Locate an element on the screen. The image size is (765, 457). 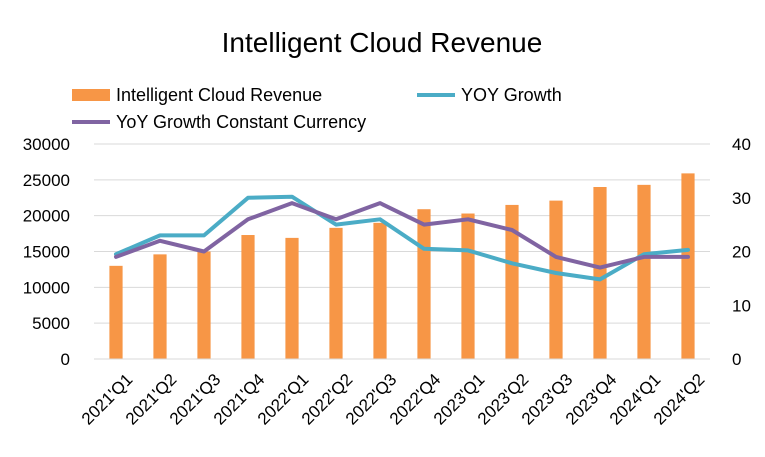
legend-swatch-revenue is located at coordinates (91, 95).